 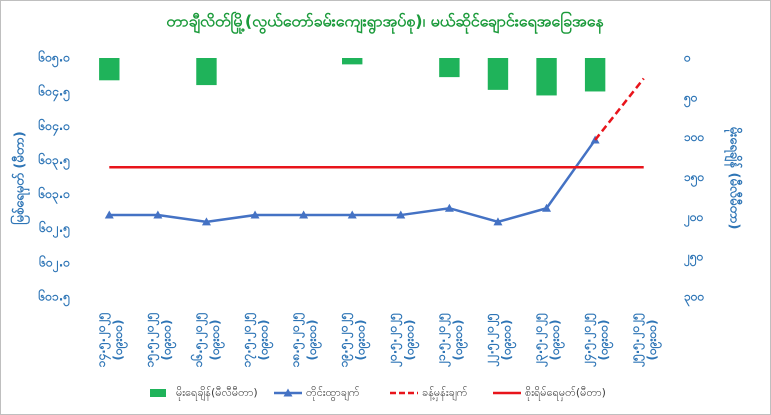 What do you see at coordinates (693, 219) in the screenshot?
I see `y2-tick-label: ၂၀၀` at bounding box center [693, 219].